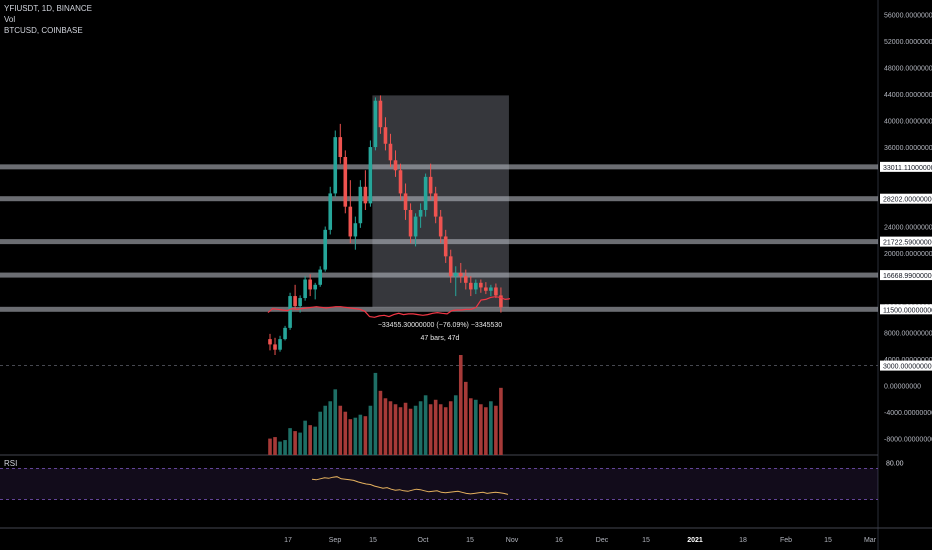 Image resolution: width=932 pixels, height=550 pixels. I want to click on legend-volume: Vol, so click(10, 19).